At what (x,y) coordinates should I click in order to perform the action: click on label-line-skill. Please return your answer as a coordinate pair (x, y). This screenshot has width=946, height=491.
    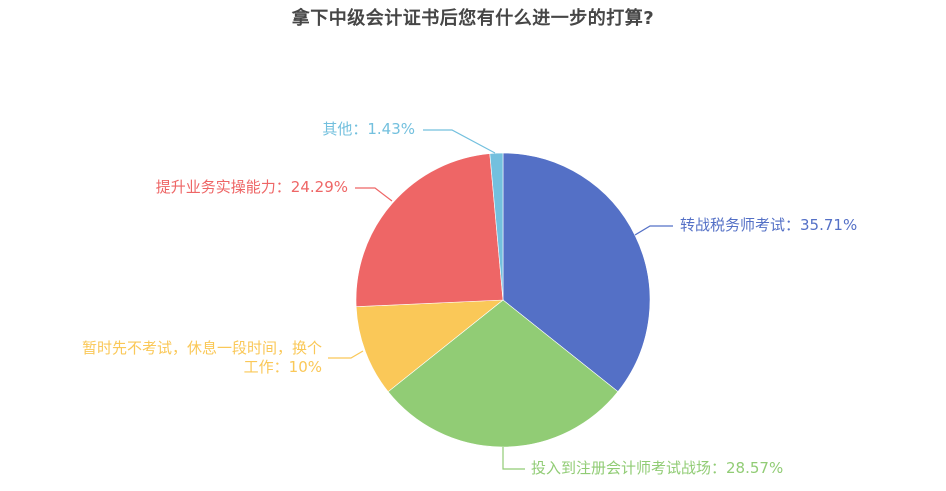
    Looking at the image, I should click on (374, 194).